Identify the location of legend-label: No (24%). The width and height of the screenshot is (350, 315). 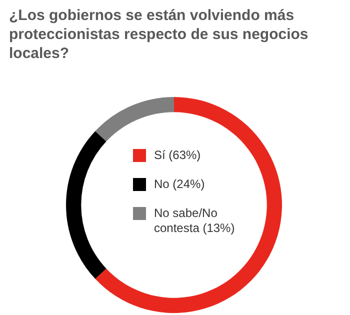
(179, 184).